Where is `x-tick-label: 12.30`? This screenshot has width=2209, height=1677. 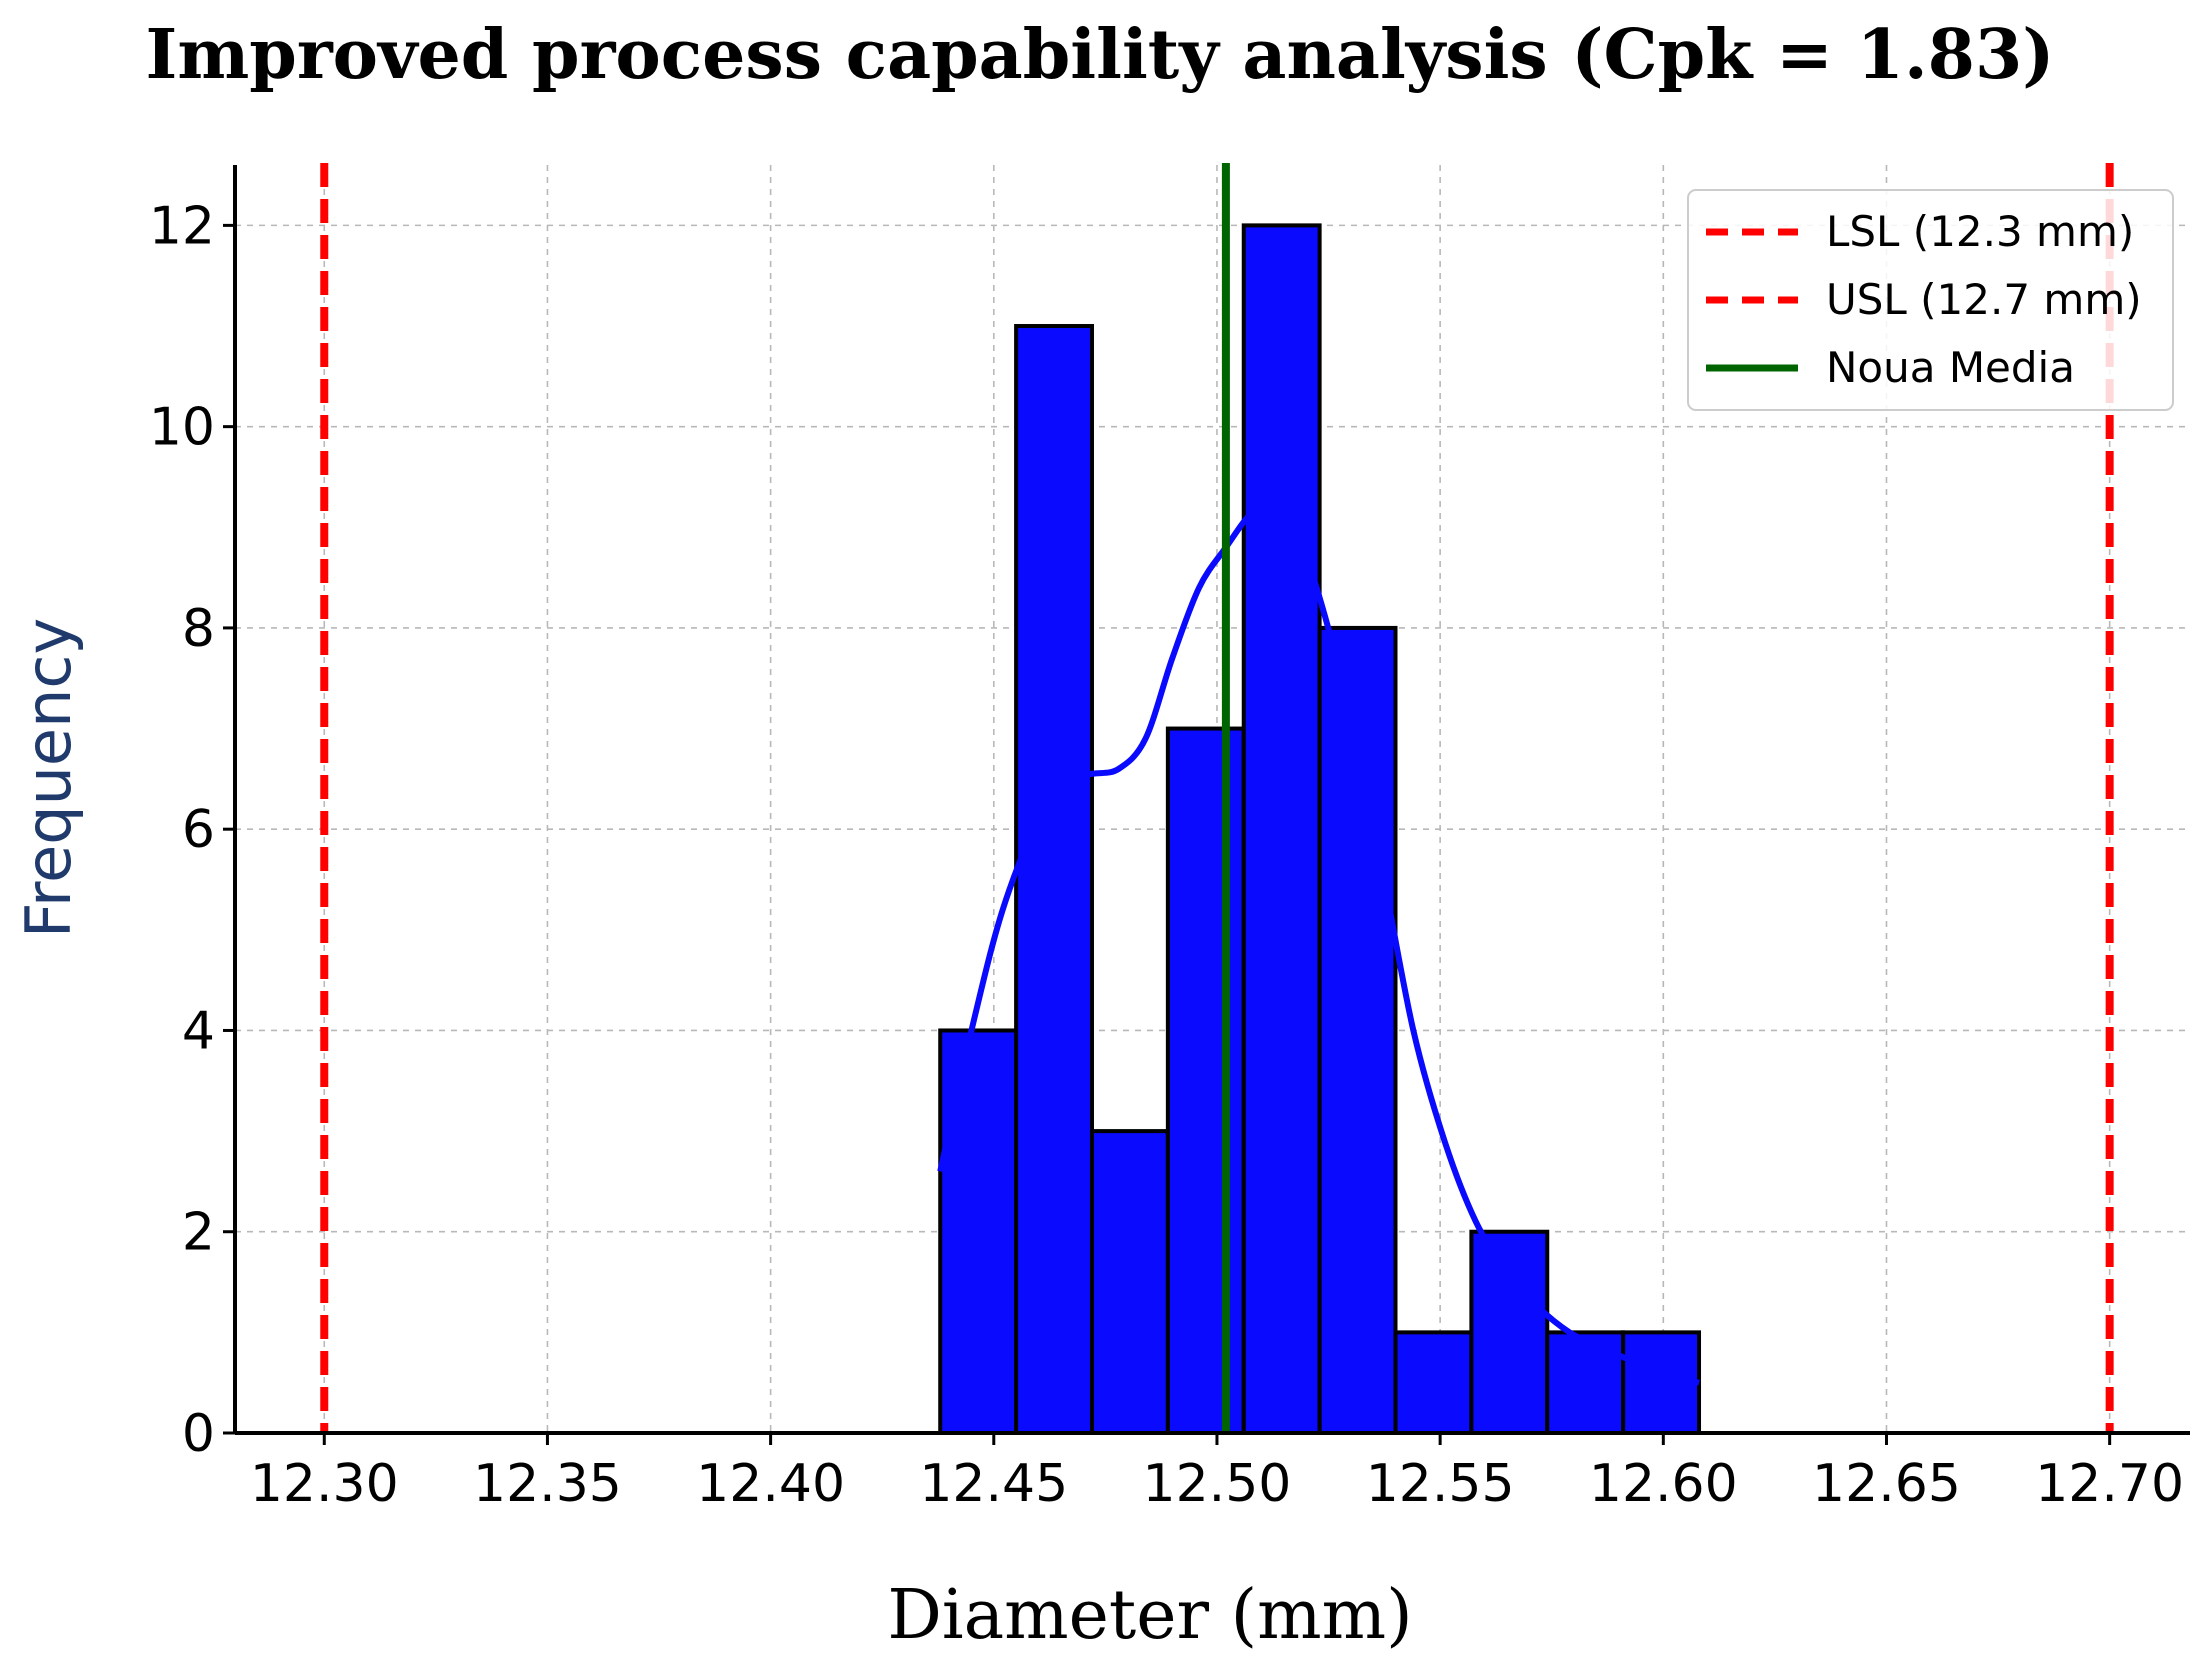
x-tick-label: 12.30 is located at coordinates (324, 1484).